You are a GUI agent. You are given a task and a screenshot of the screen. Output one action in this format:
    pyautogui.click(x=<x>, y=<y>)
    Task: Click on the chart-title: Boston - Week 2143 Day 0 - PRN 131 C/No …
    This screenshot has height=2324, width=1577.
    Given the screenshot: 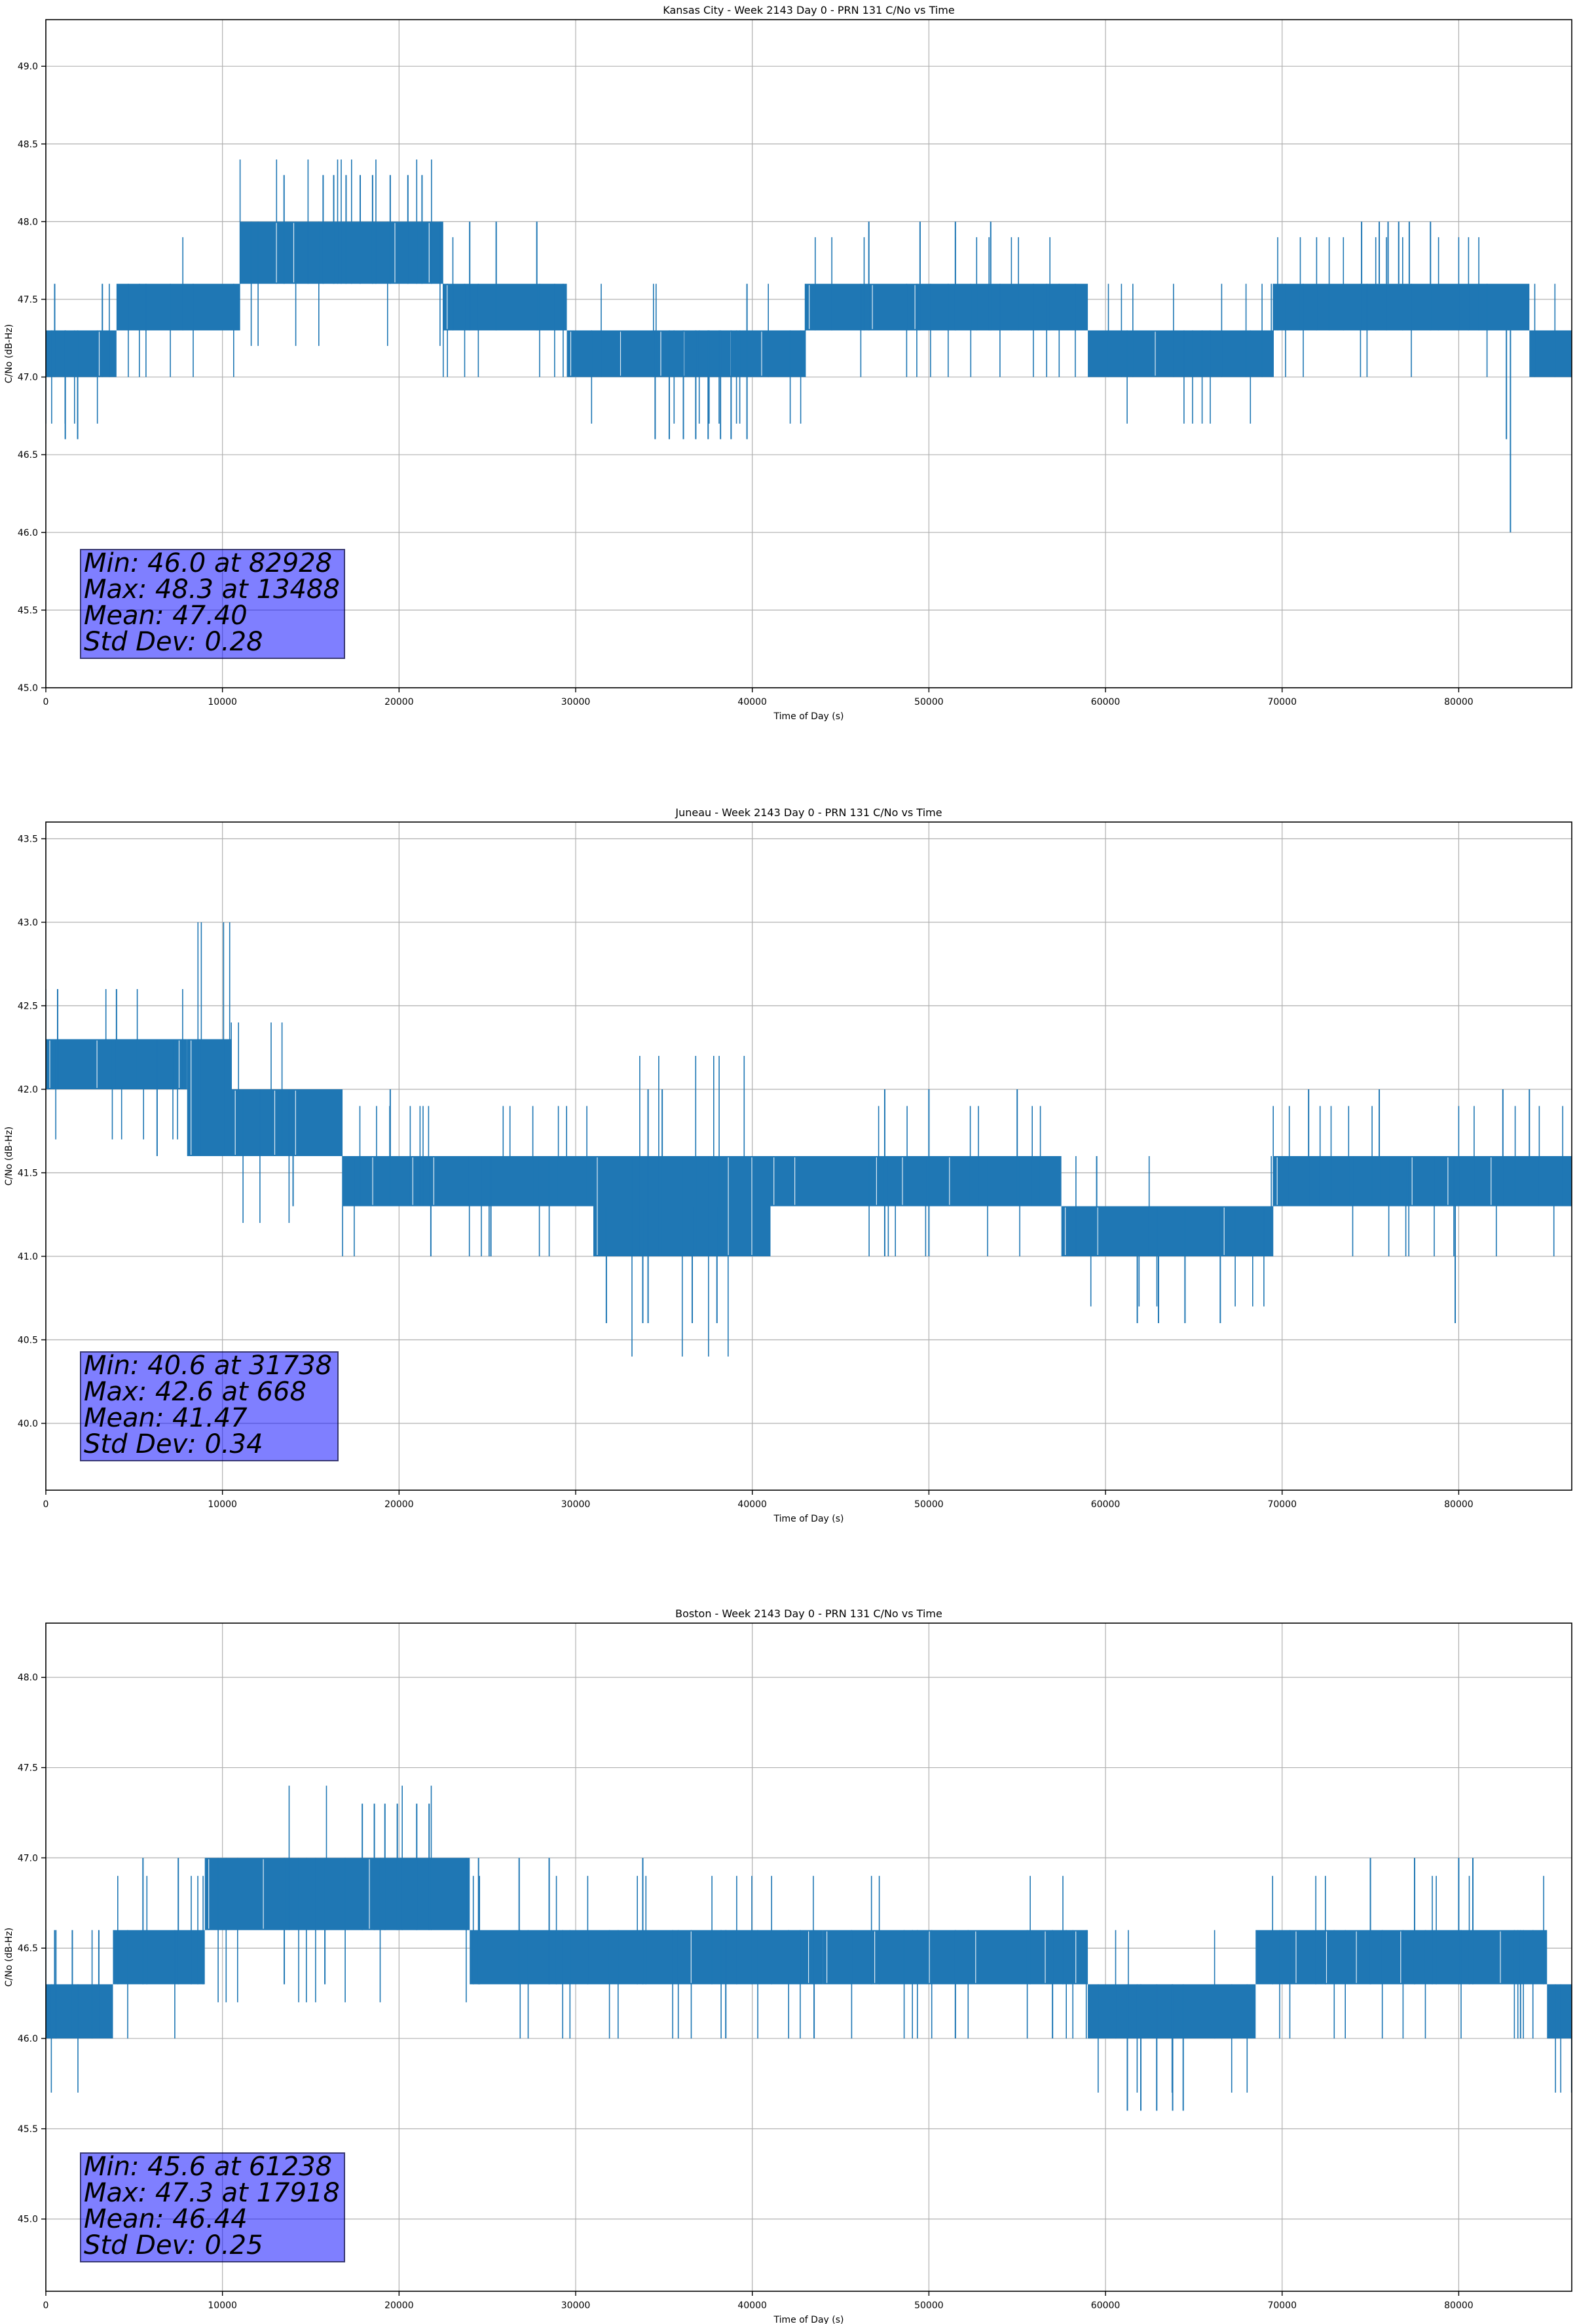 What is the action you would take?
    pyautogui.click(x=808, y=1613)
    